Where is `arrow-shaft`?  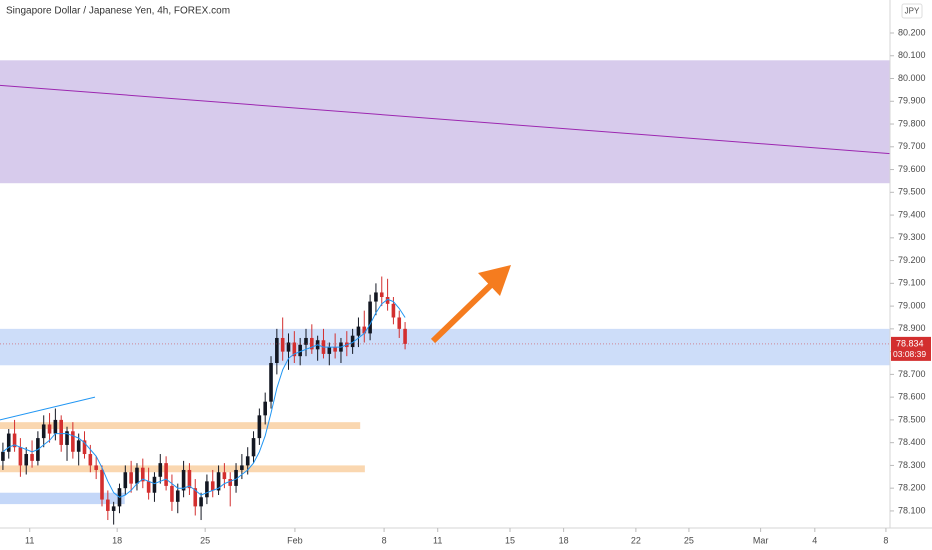 arrow-shaft is located at coordinates (462, 312).